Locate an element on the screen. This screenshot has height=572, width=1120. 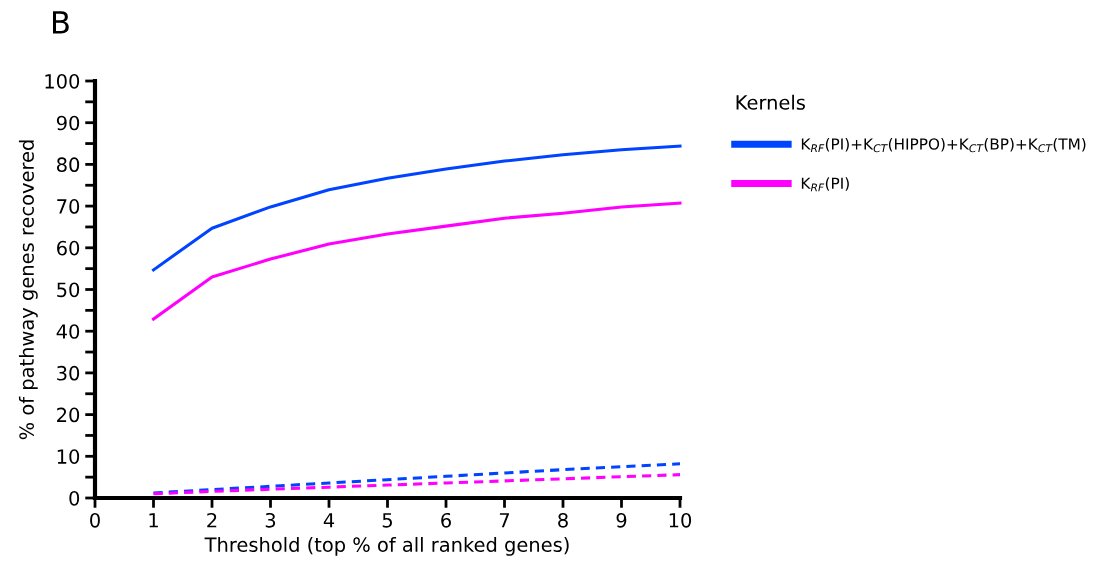
x-tick-label: 3 is located at coordinates (270, 520).